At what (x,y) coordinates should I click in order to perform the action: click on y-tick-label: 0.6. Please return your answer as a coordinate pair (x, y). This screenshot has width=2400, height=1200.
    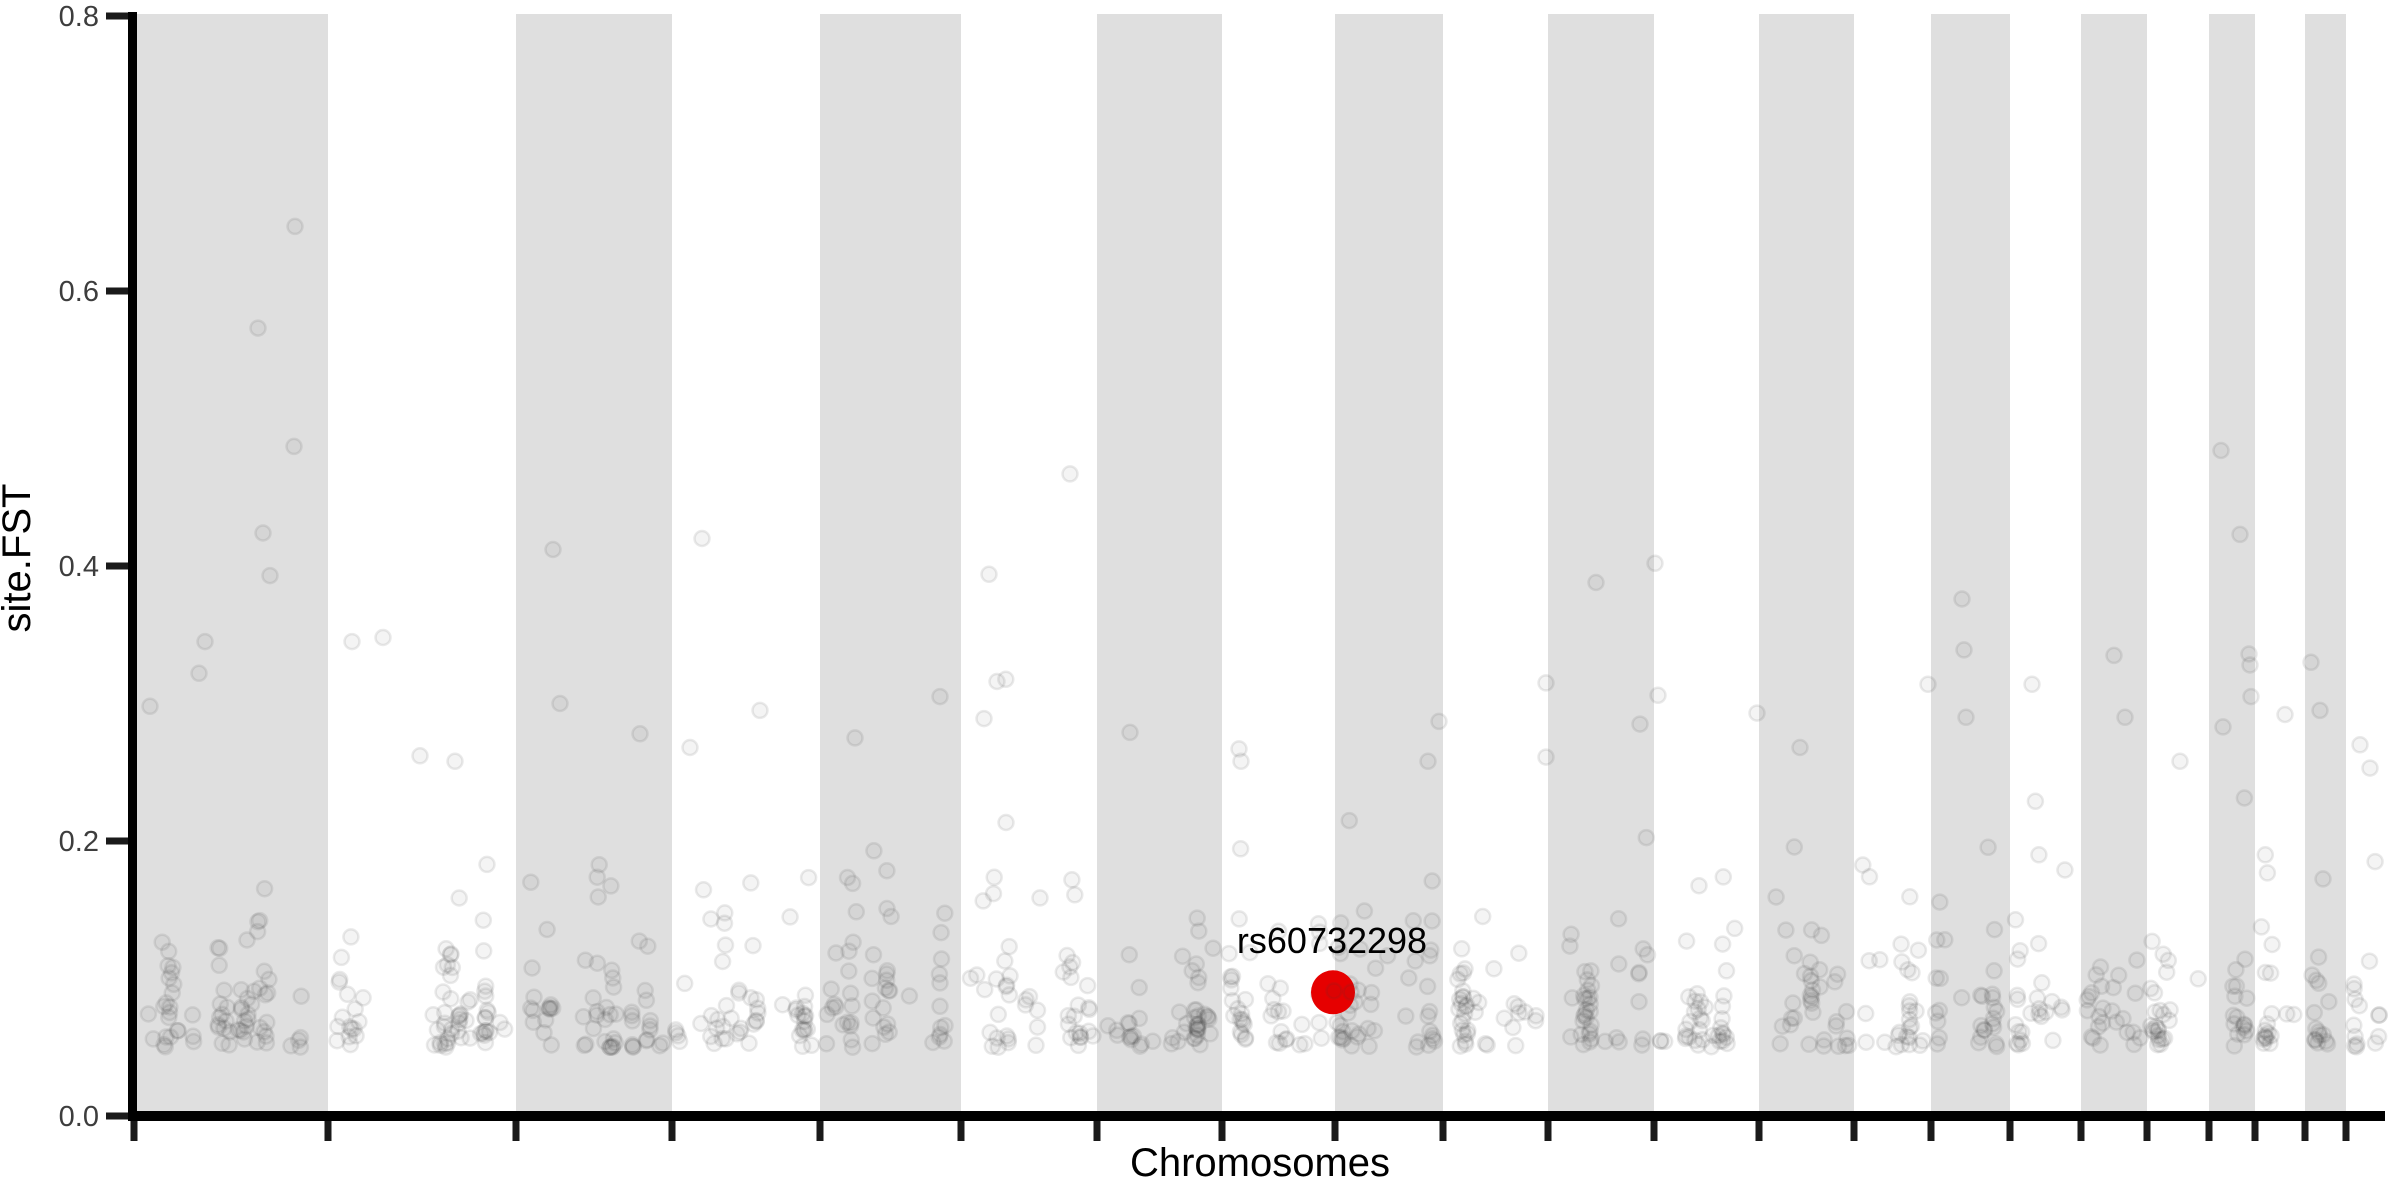
    Looking at the image, I should click on (79, 292).